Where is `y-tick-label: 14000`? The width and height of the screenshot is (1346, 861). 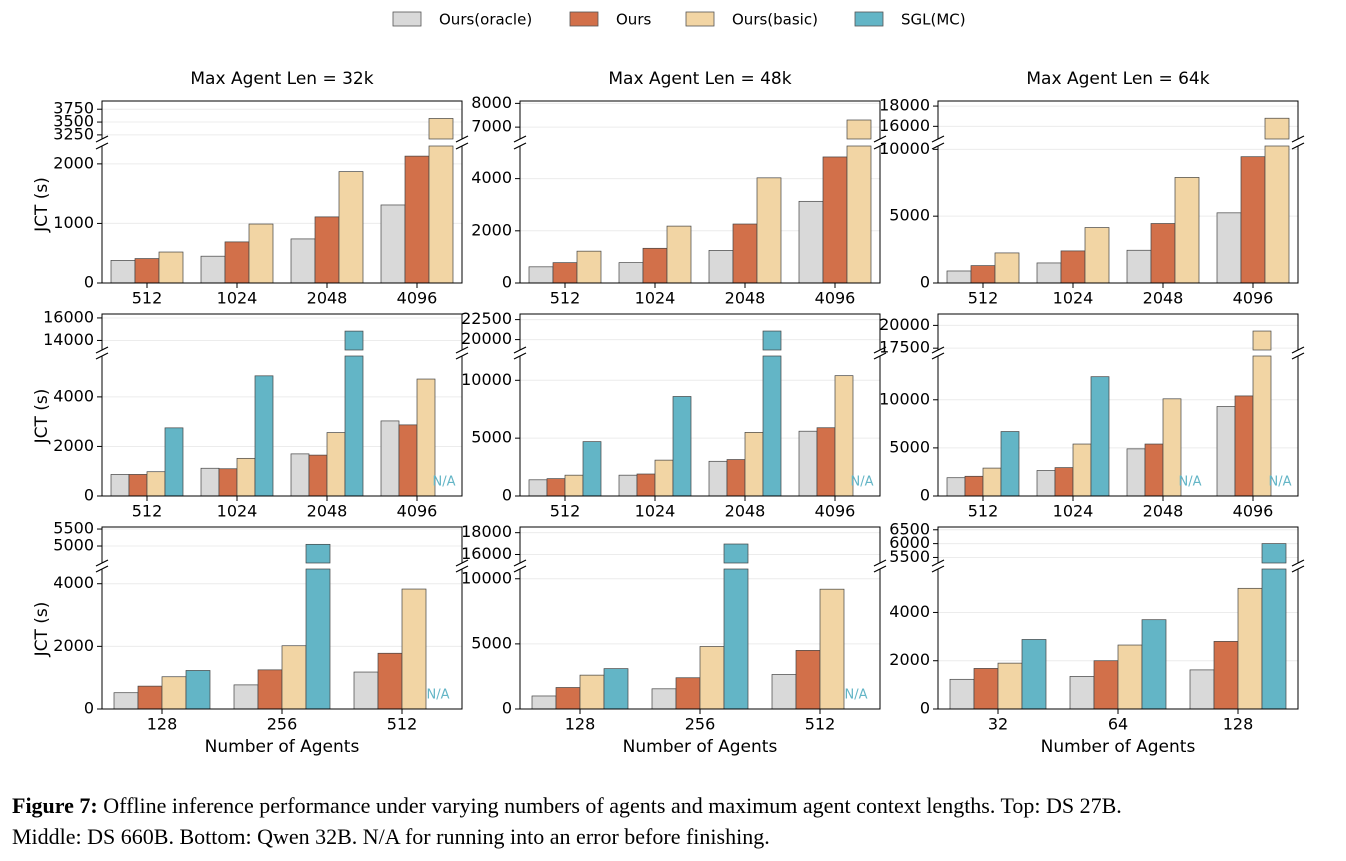 y-tick-label: 14000 is located at coordinates (68, 339).